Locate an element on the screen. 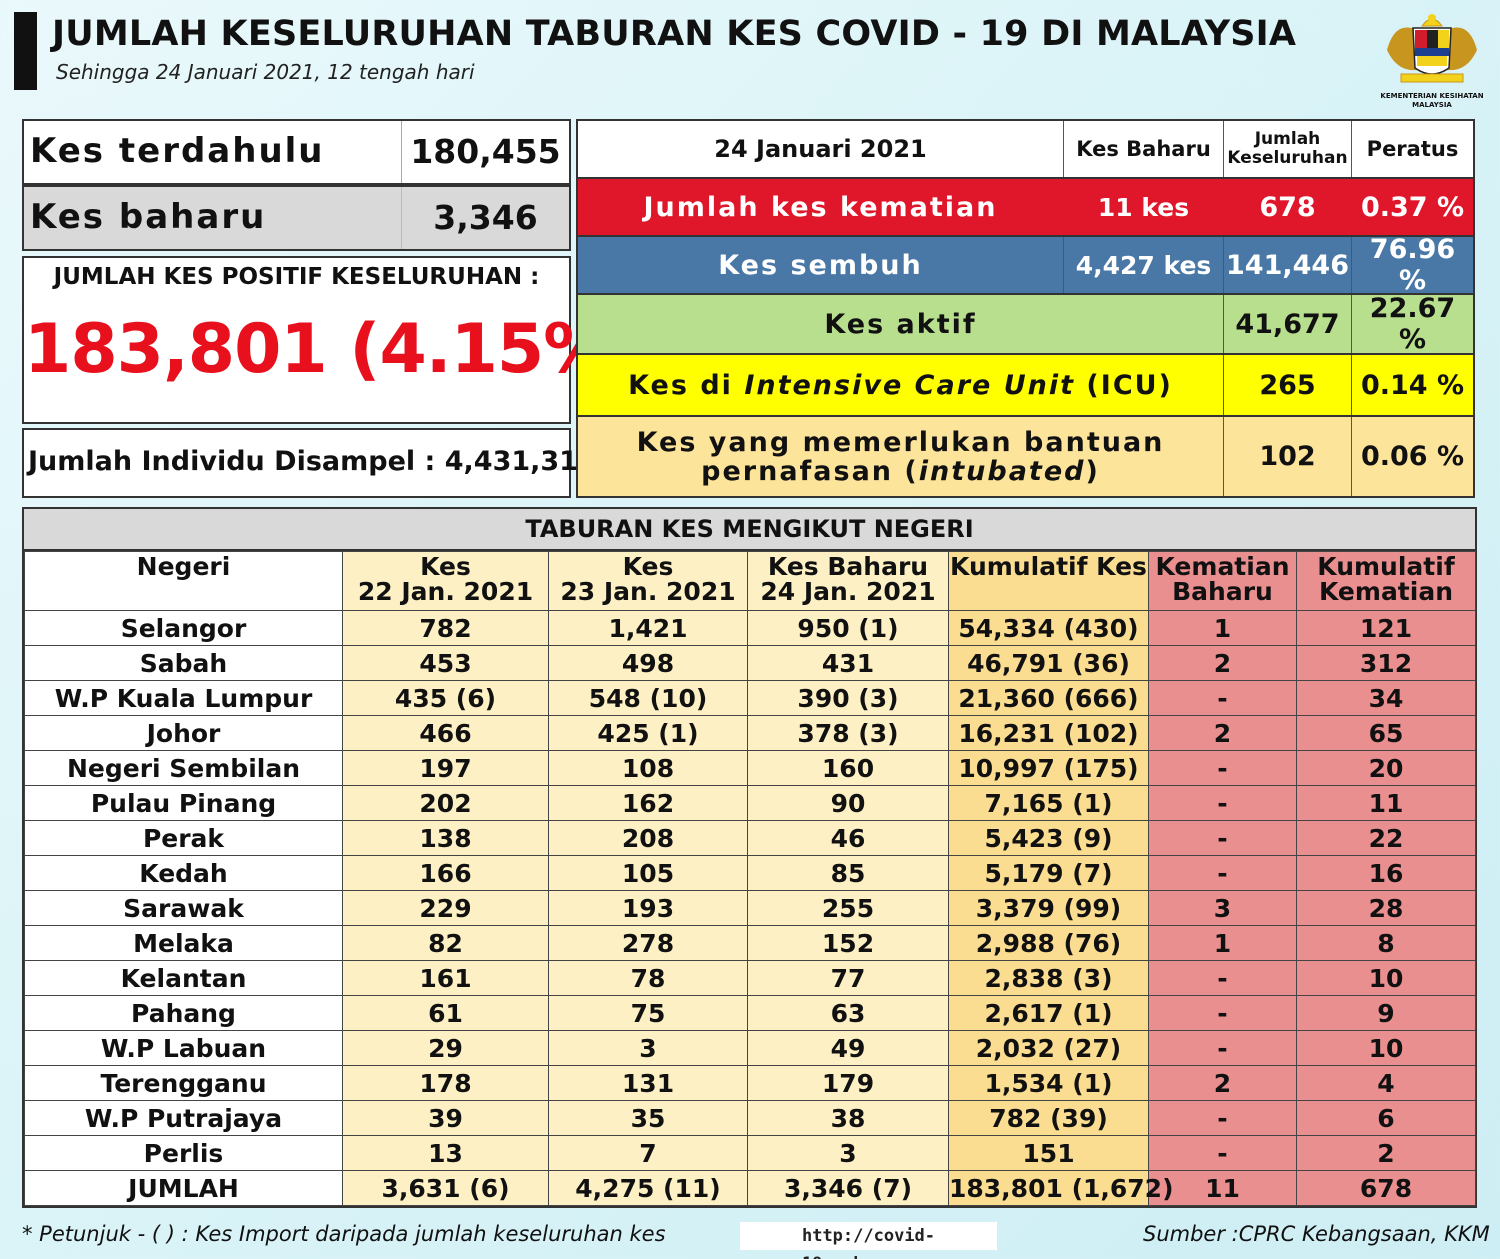  cumulative-deaths-cell: 121 is located at coordinates (1386, 628).